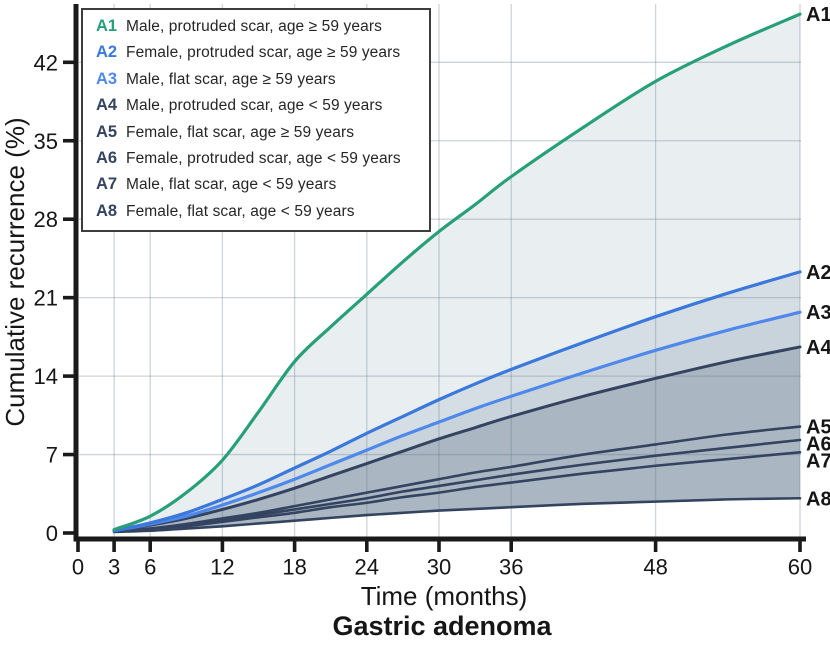 The width and height of the screenshot is (830, 645). Describe the element at coordinates (231, 79) in the screenshot. I see `legend-description: Male, flat scar, age ≥ 59 years` at that location.